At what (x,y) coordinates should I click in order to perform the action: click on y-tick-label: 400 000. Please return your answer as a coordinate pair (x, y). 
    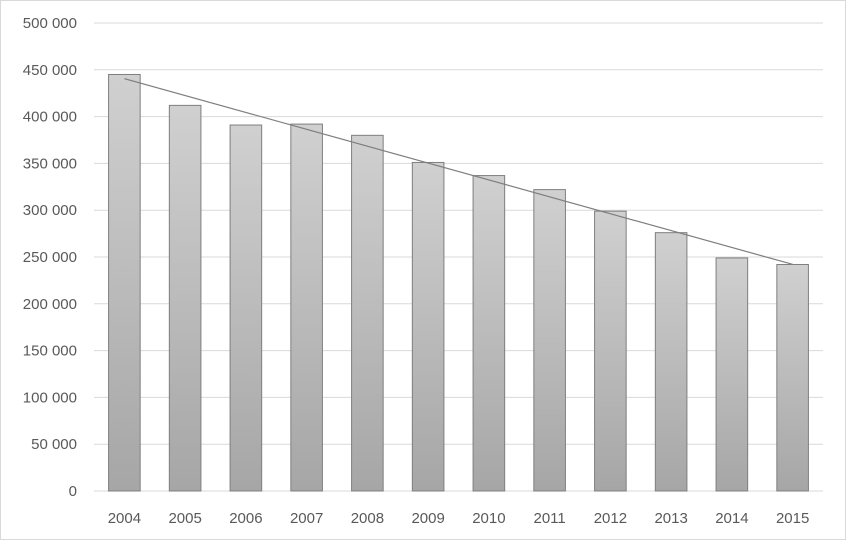
    Looking at the image, I should click on (50, 117).